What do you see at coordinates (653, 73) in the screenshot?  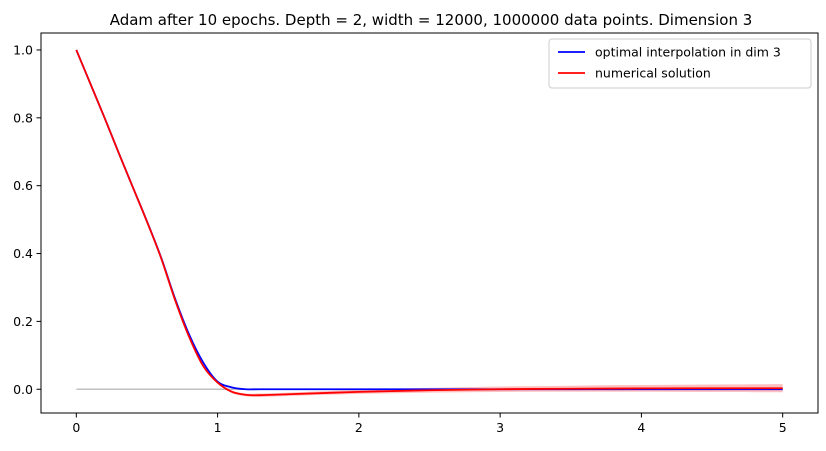 I see `legend-label: numerical solution` at bounding box center [653, 73].